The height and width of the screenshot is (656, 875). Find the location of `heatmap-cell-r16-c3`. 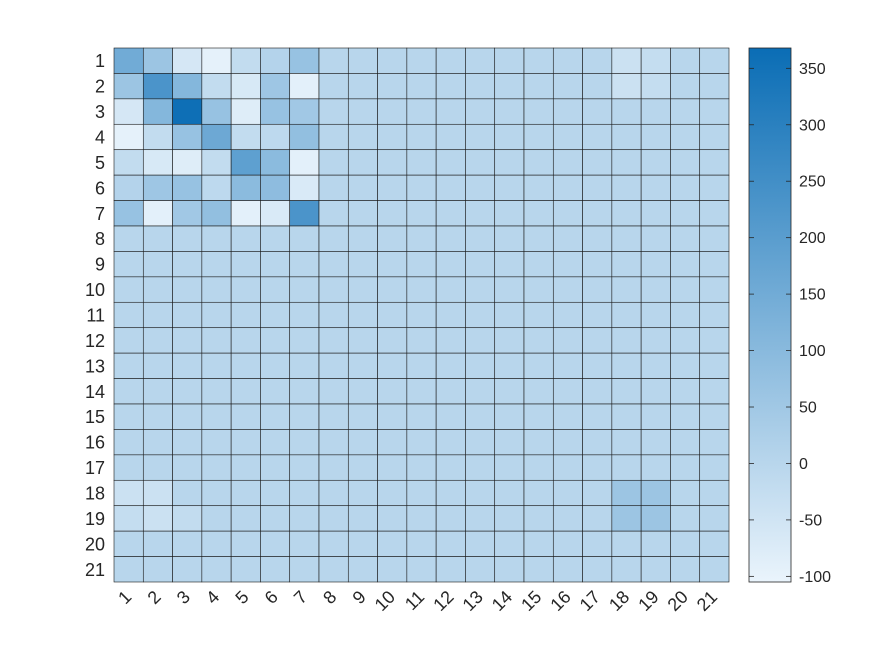

heatmap-cell-r16-c3 is located at coordinates (187, 442).